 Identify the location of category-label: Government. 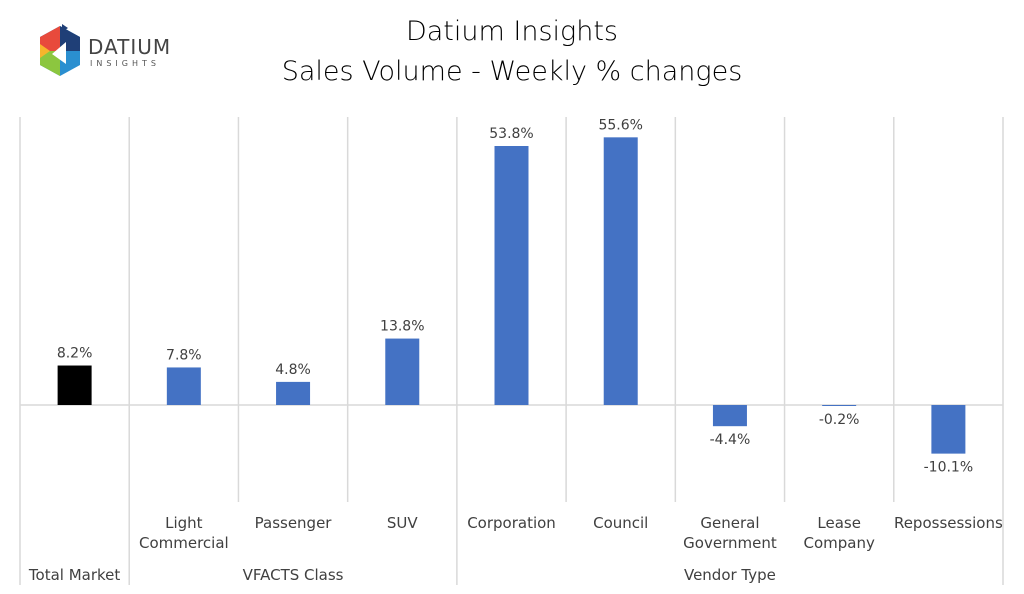
(730, 543).